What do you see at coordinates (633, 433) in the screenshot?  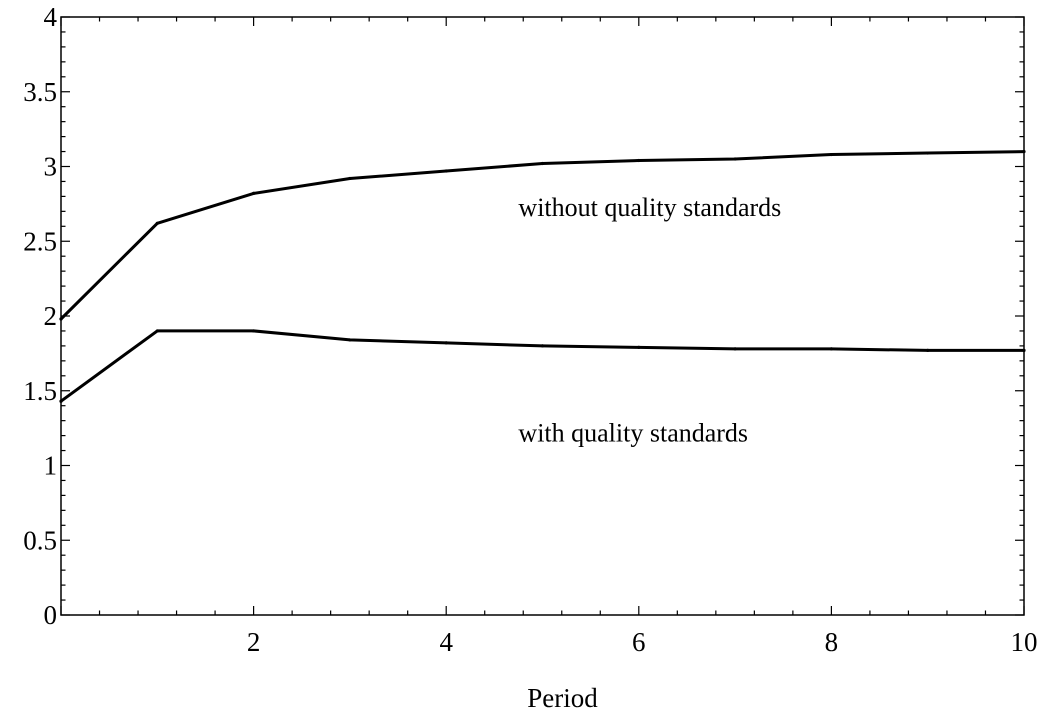 I see `annotation-label: with quality standards` at bounding box center [633, 433].